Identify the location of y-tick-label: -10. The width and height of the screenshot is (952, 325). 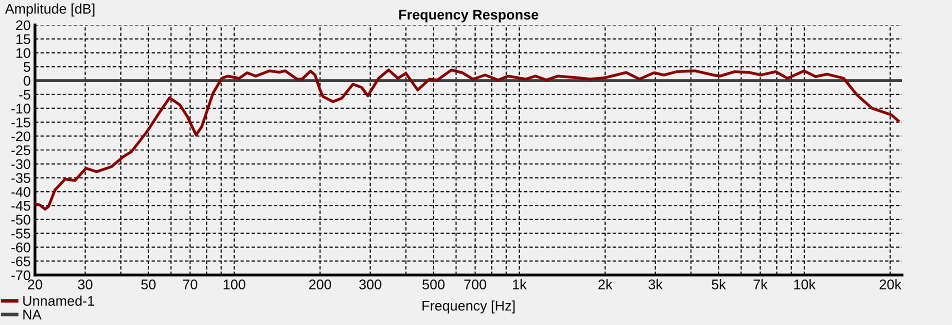
(20, 109).